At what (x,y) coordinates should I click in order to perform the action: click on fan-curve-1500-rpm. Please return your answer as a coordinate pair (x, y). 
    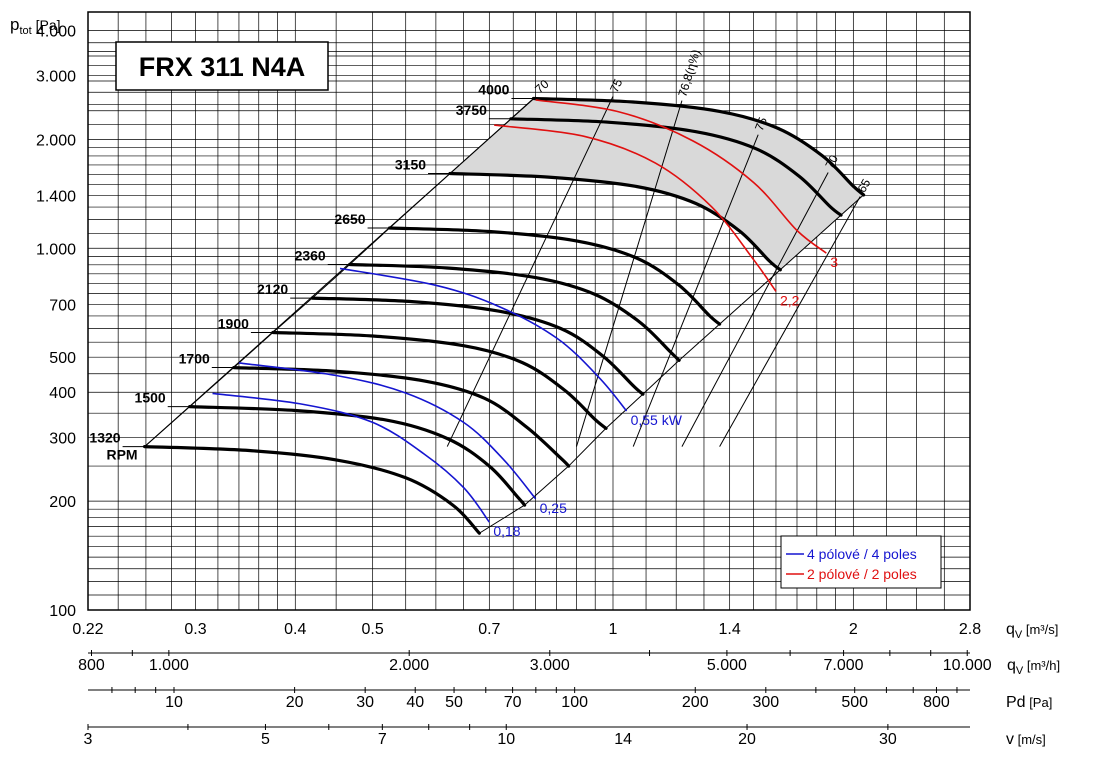
    Looking at the image, I should click on (357, 456).